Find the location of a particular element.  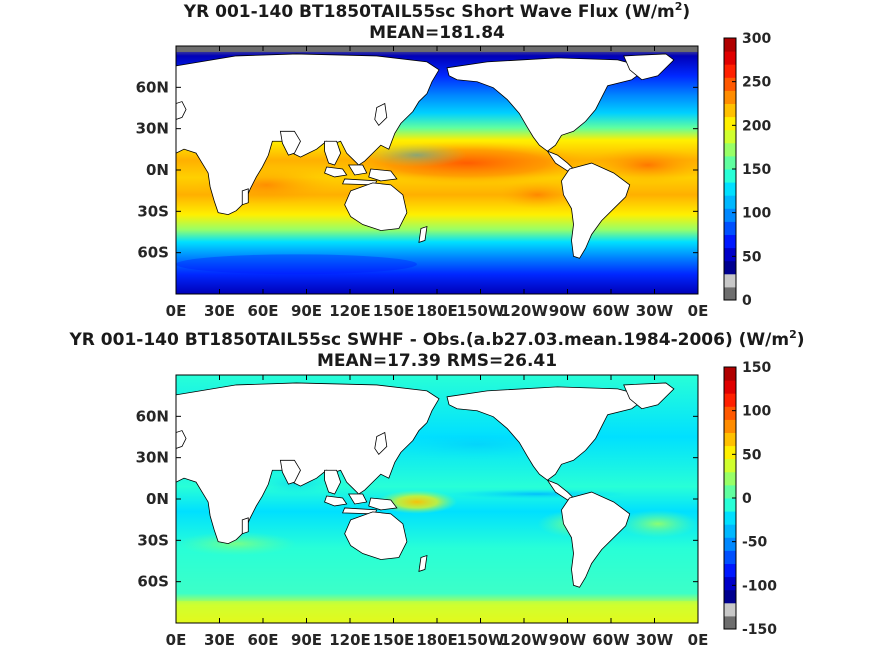

colorbar-tick-label: -100 is located at coordinates (759, 586).